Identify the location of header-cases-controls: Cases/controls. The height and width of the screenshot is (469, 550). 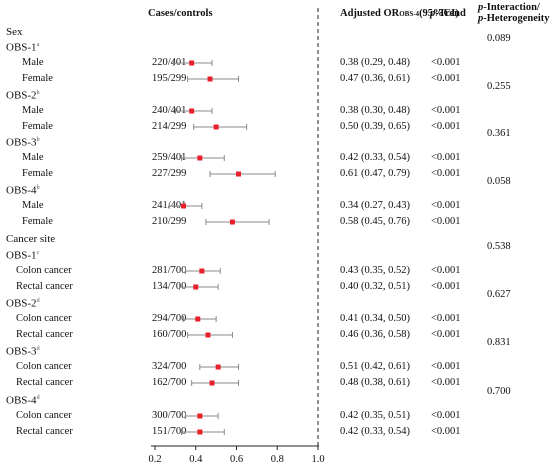
(180, 13).